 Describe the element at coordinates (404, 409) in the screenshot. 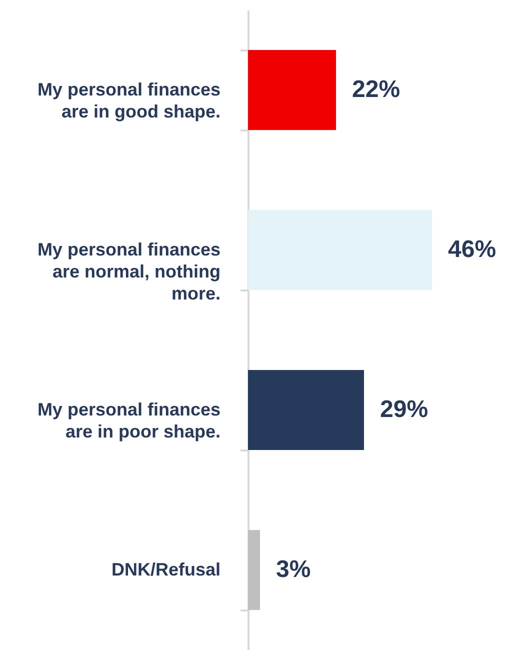

I see `data-label: 29%` at that location.